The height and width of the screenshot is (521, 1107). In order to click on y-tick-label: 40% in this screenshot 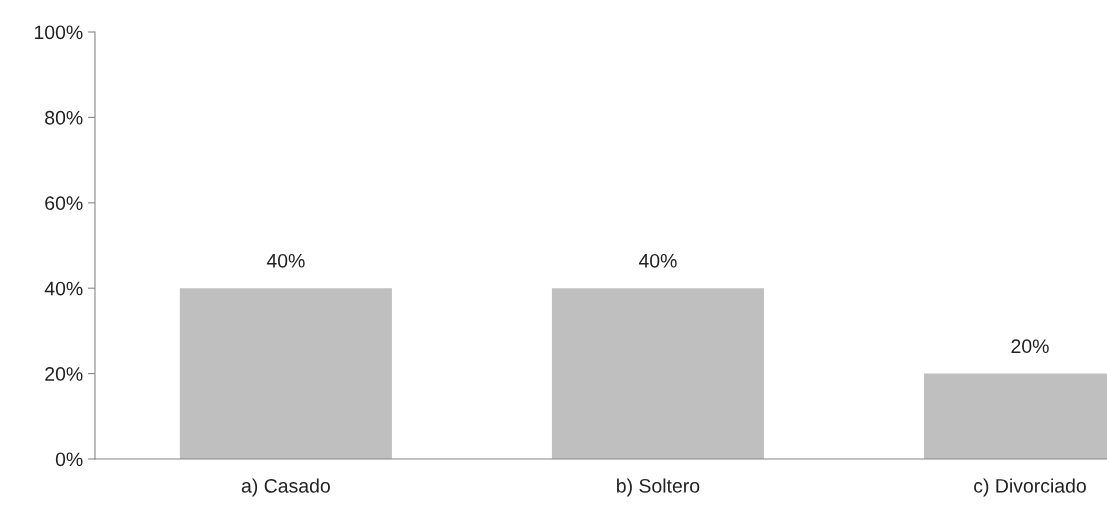, I will do `click(63, 288)`.